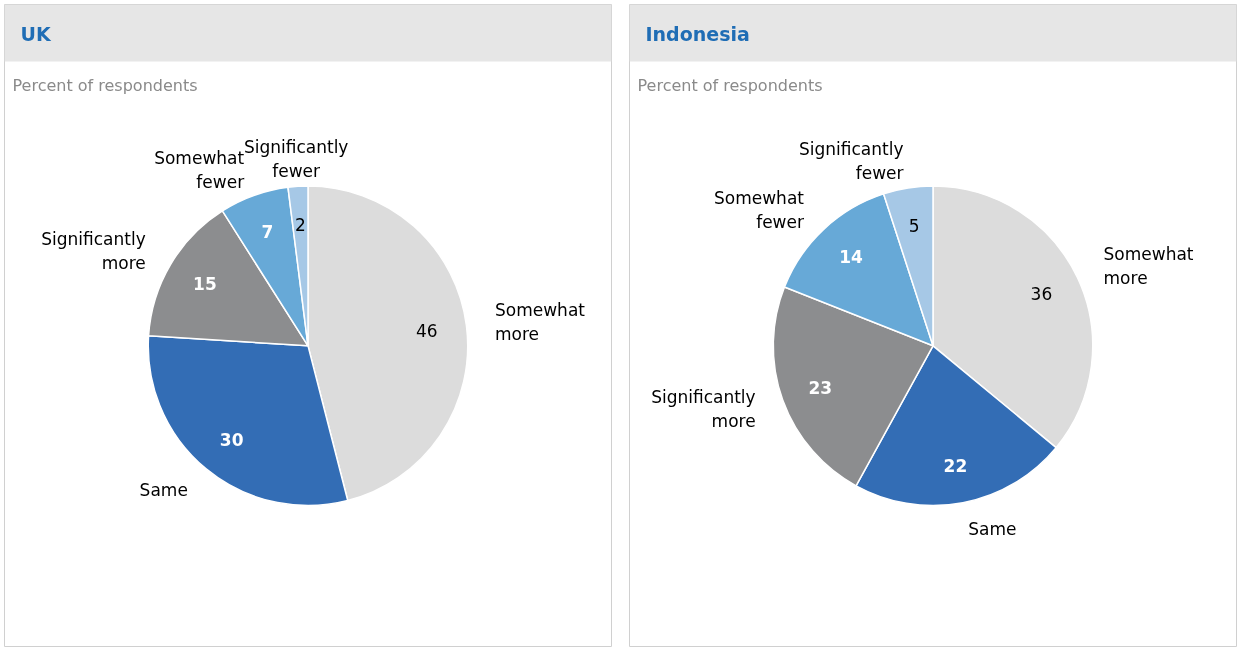 Image resolution: width=1256 pixels, height=659 pixels. I want to click on slice-label: Significantly fewer, so click(851, 161).